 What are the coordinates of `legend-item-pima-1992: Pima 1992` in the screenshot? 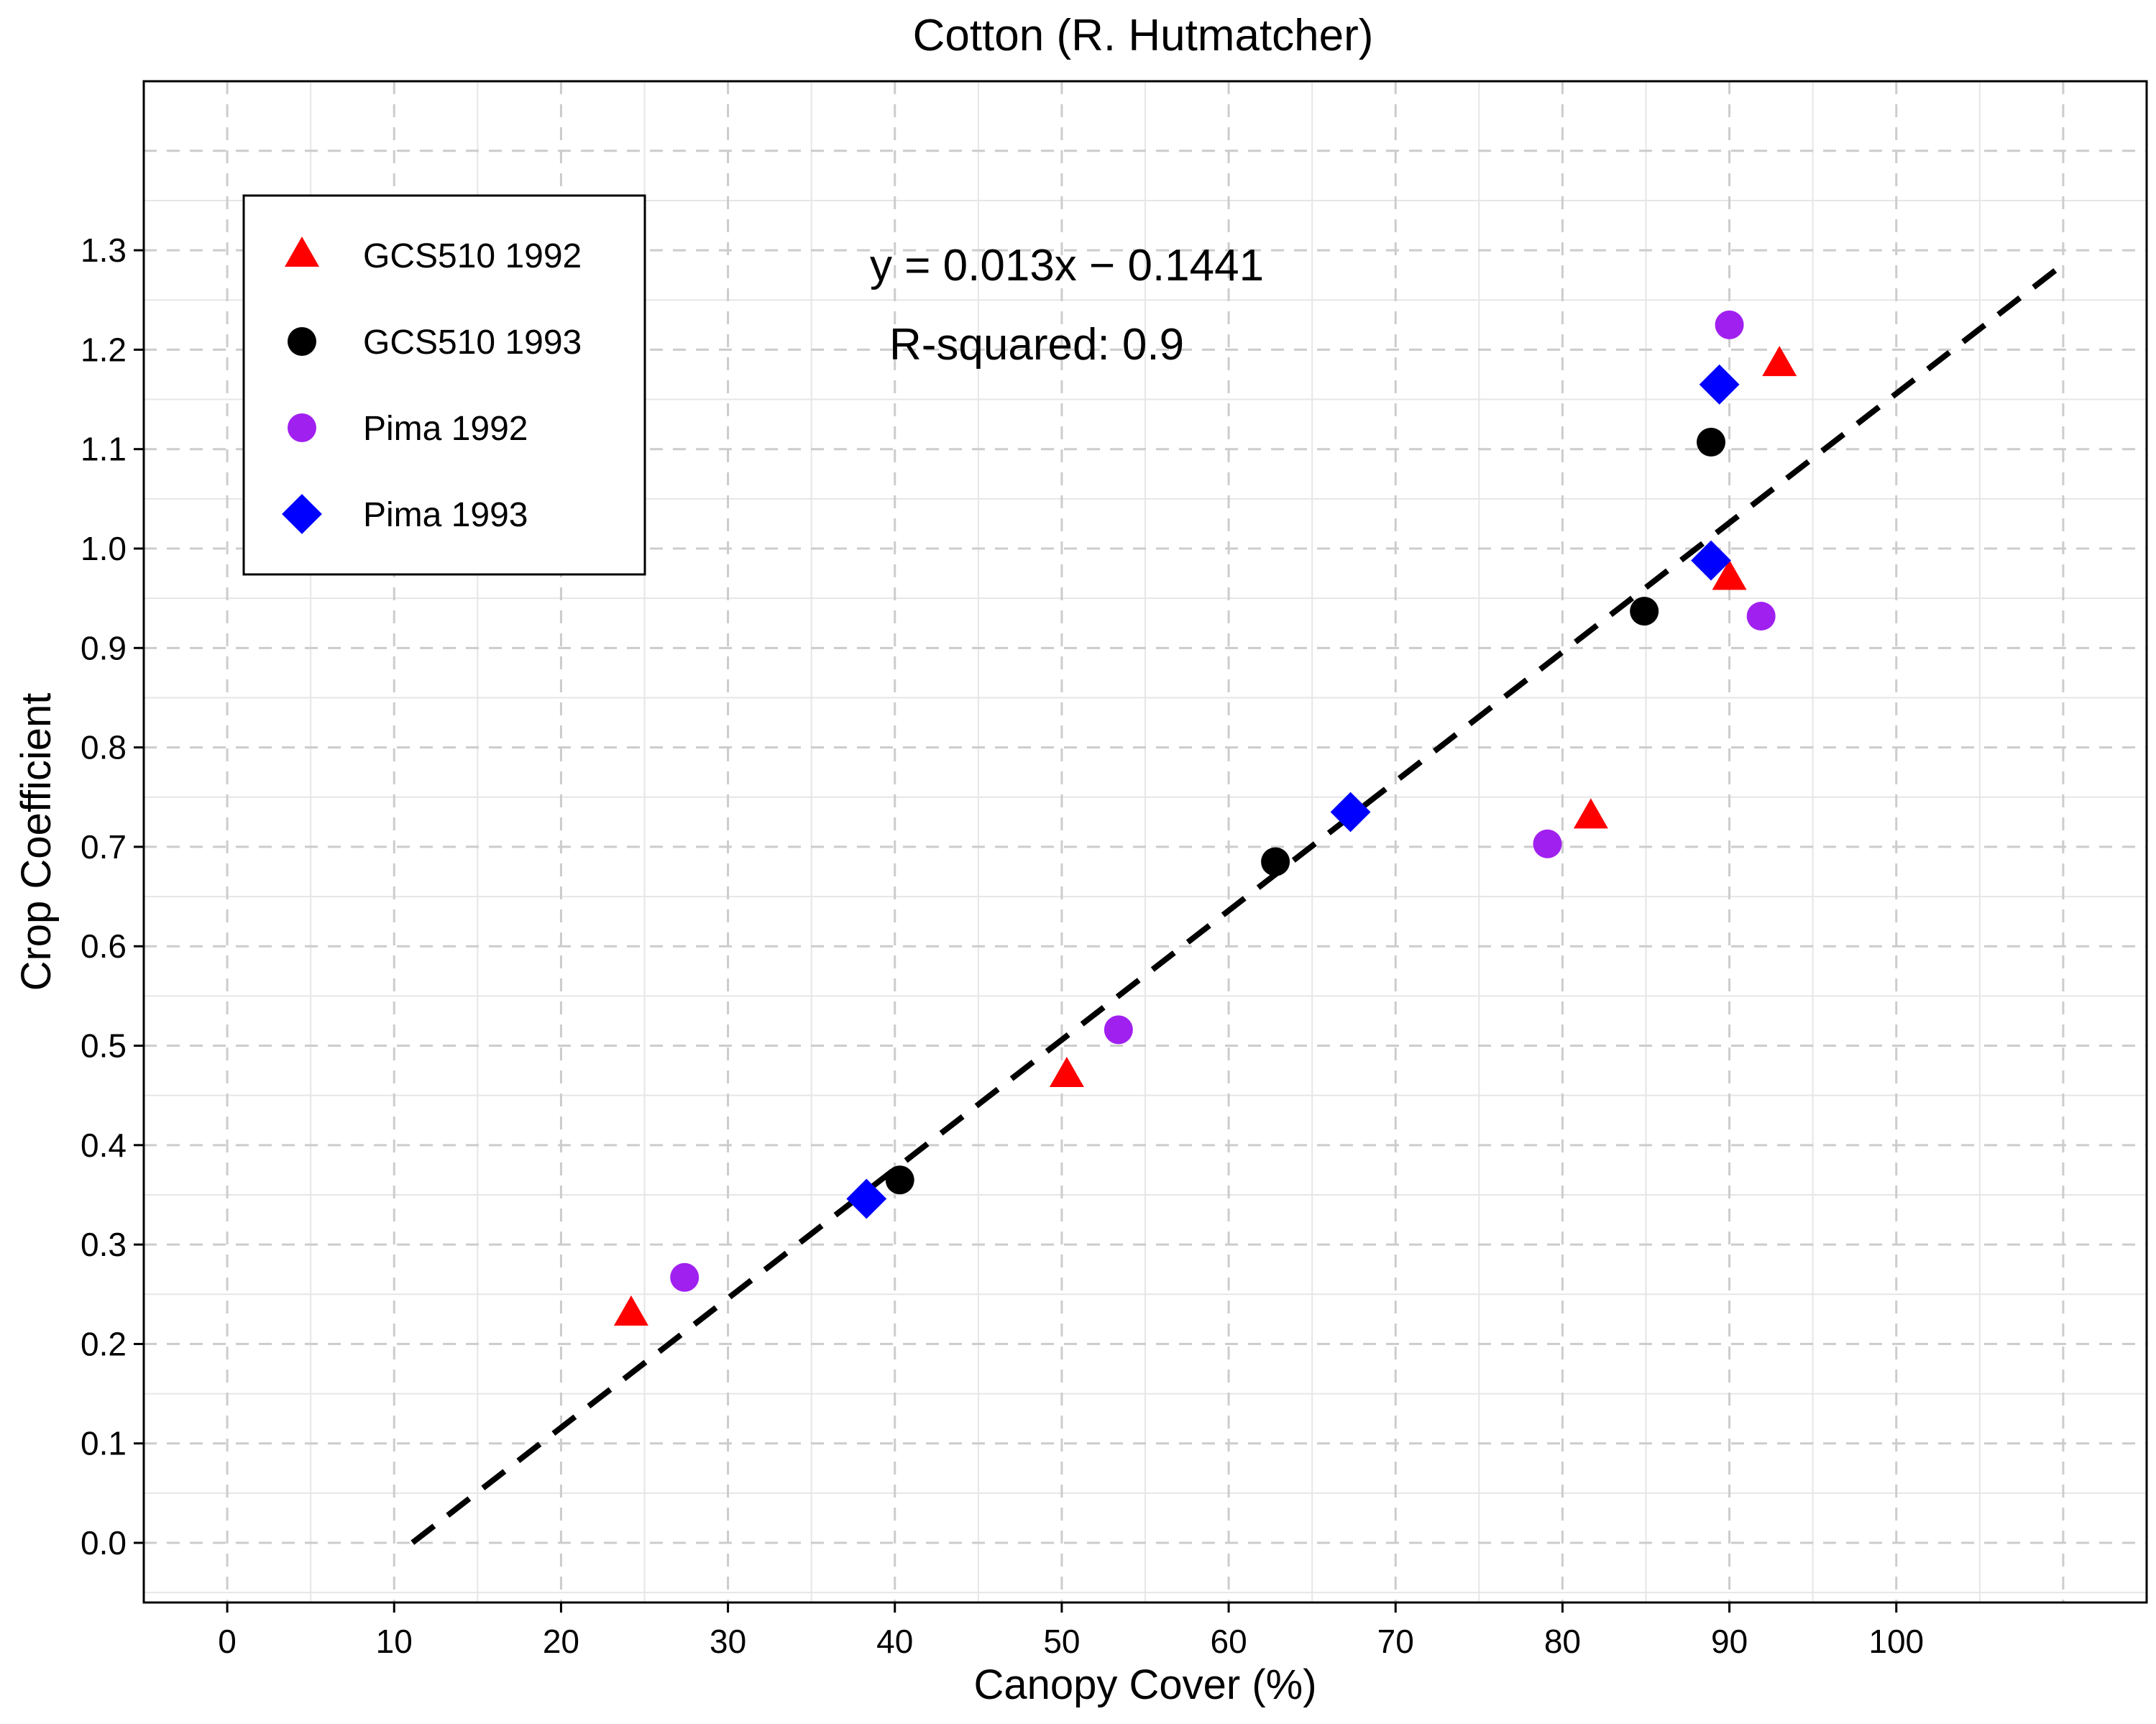 It's located at (408, 429).